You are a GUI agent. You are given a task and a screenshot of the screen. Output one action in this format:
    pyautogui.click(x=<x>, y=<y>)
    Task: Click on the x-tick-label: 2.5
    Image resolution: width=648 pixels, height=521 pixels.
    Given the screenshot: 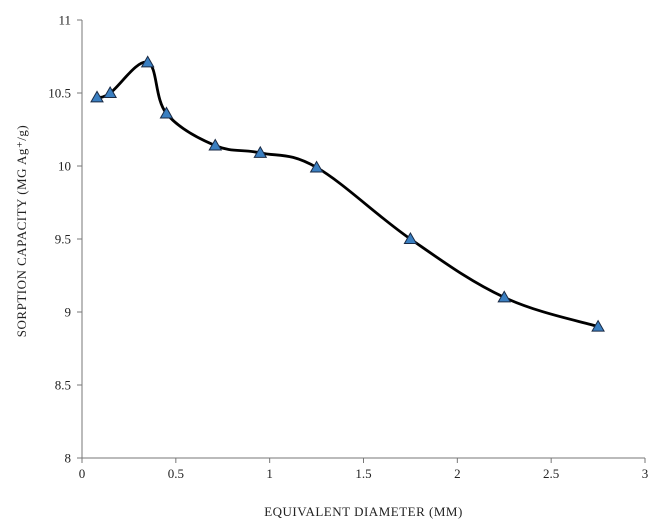 What is the action you would take?
    pyautogui.click(x=551, y=473)
    